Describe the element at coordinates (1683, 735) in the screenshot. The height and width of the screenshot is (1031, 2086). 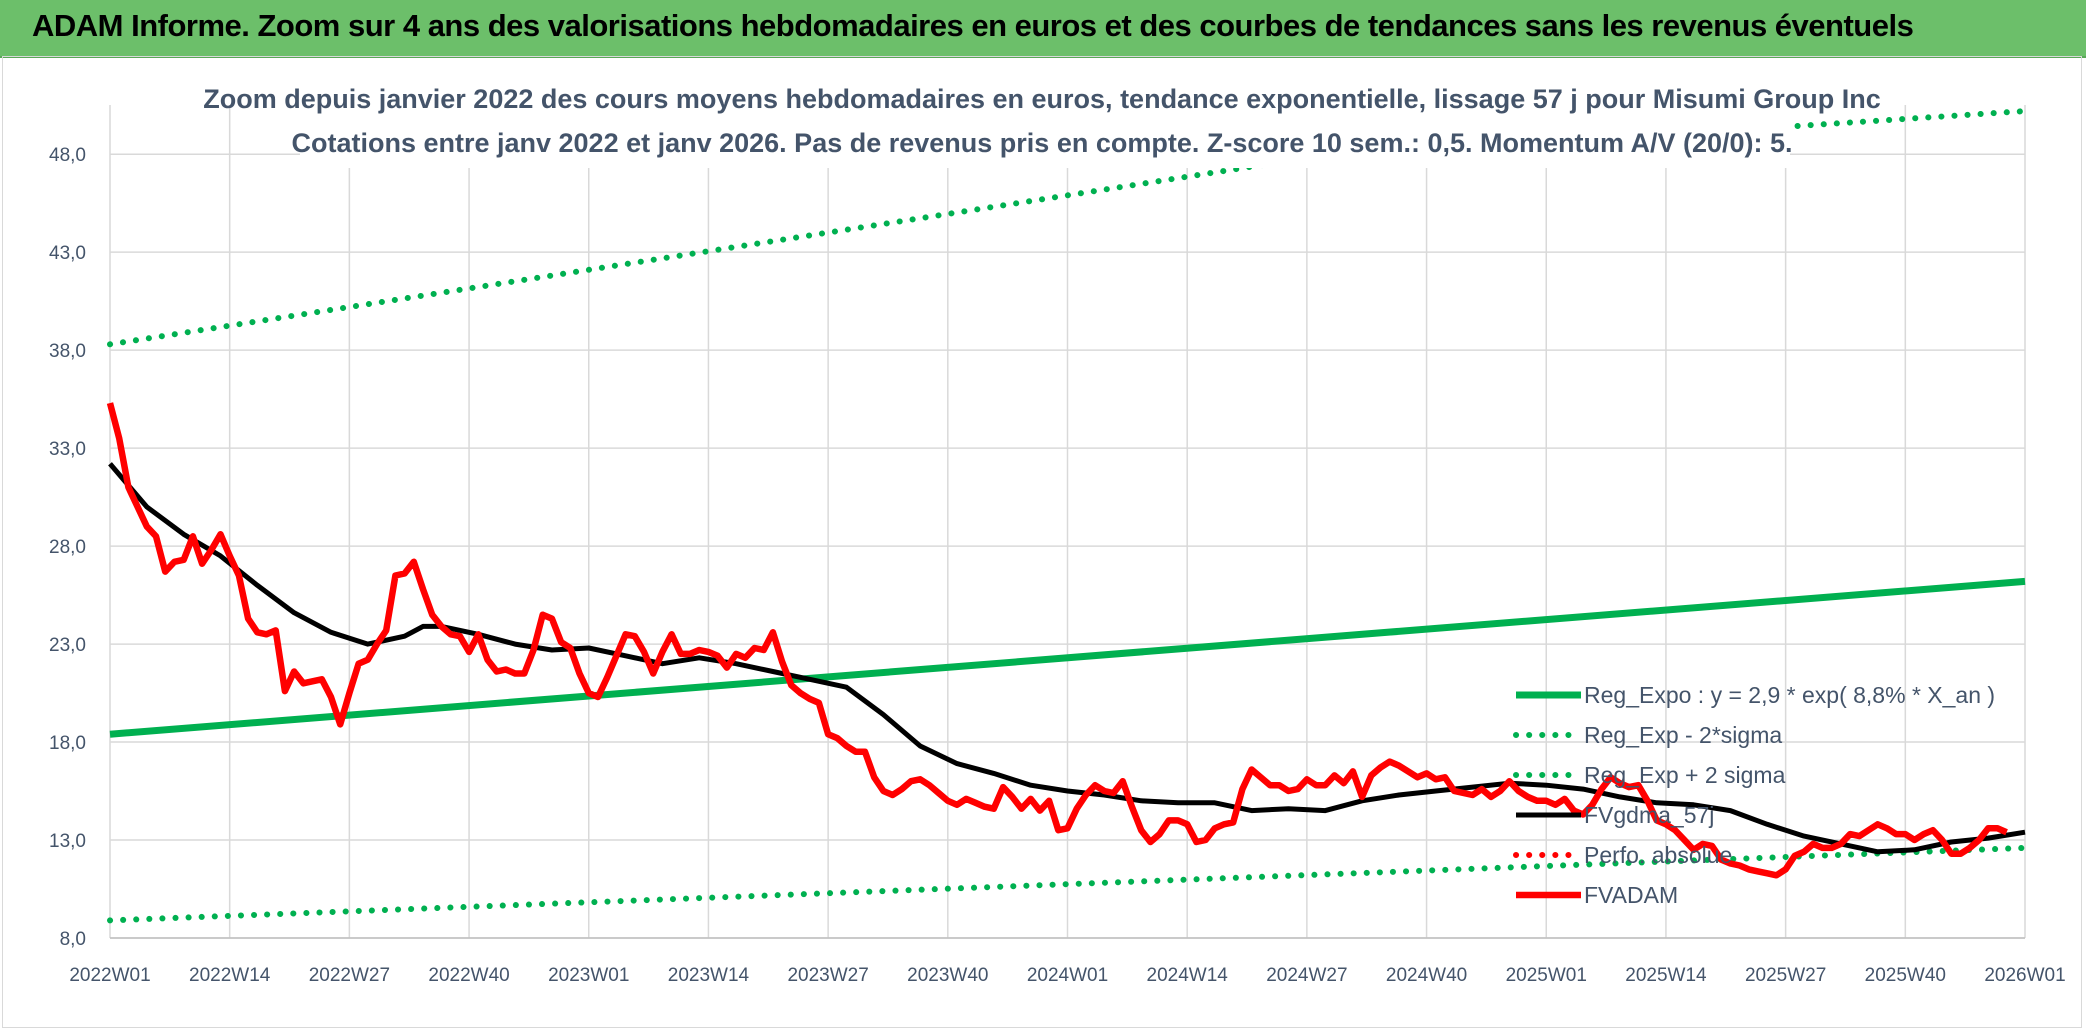
I see `legend-label: Reg_Exp - 2*sigma` at that location.